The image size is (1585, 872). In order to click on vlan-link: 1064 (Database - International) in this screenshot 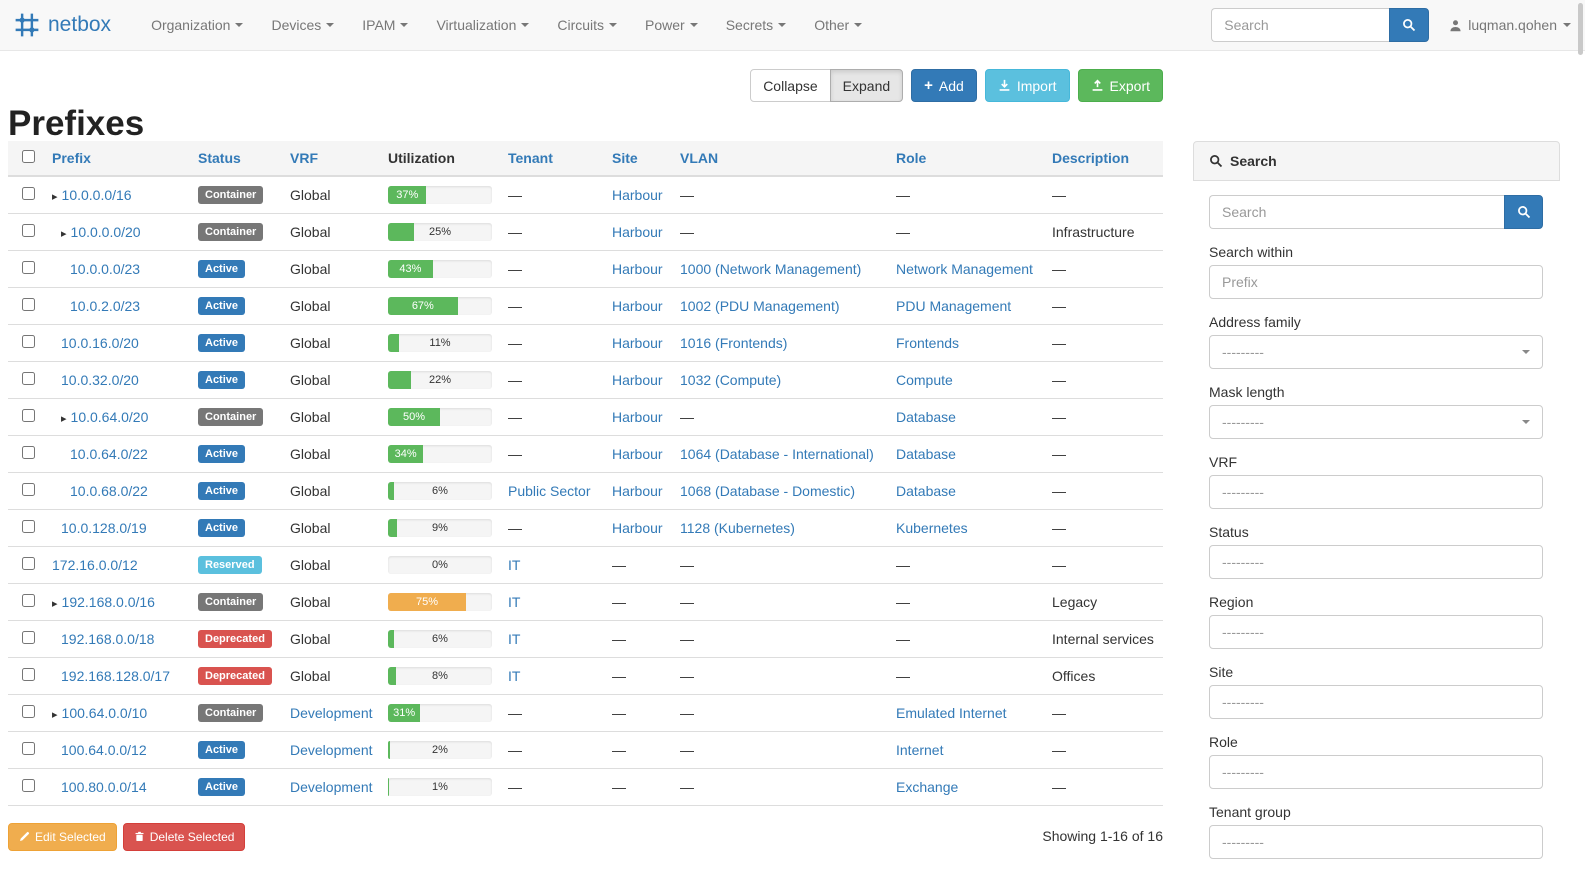, I will do `click(777, 453)`.